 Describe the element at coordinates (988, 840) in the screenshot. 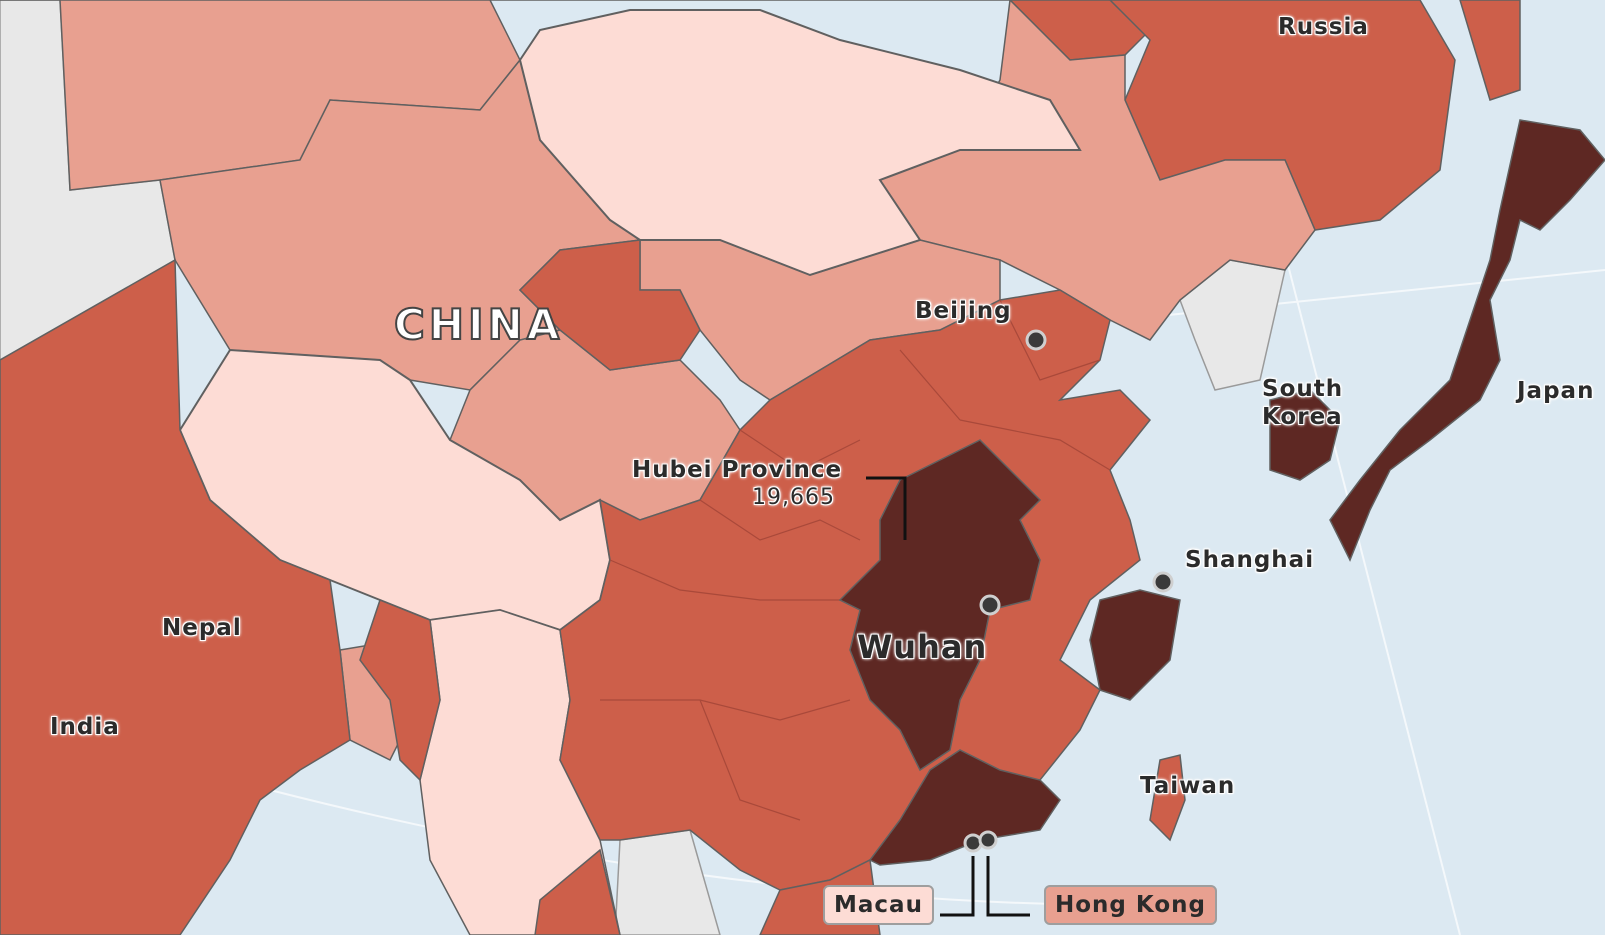

I see `hong-kong-marker` at that location.